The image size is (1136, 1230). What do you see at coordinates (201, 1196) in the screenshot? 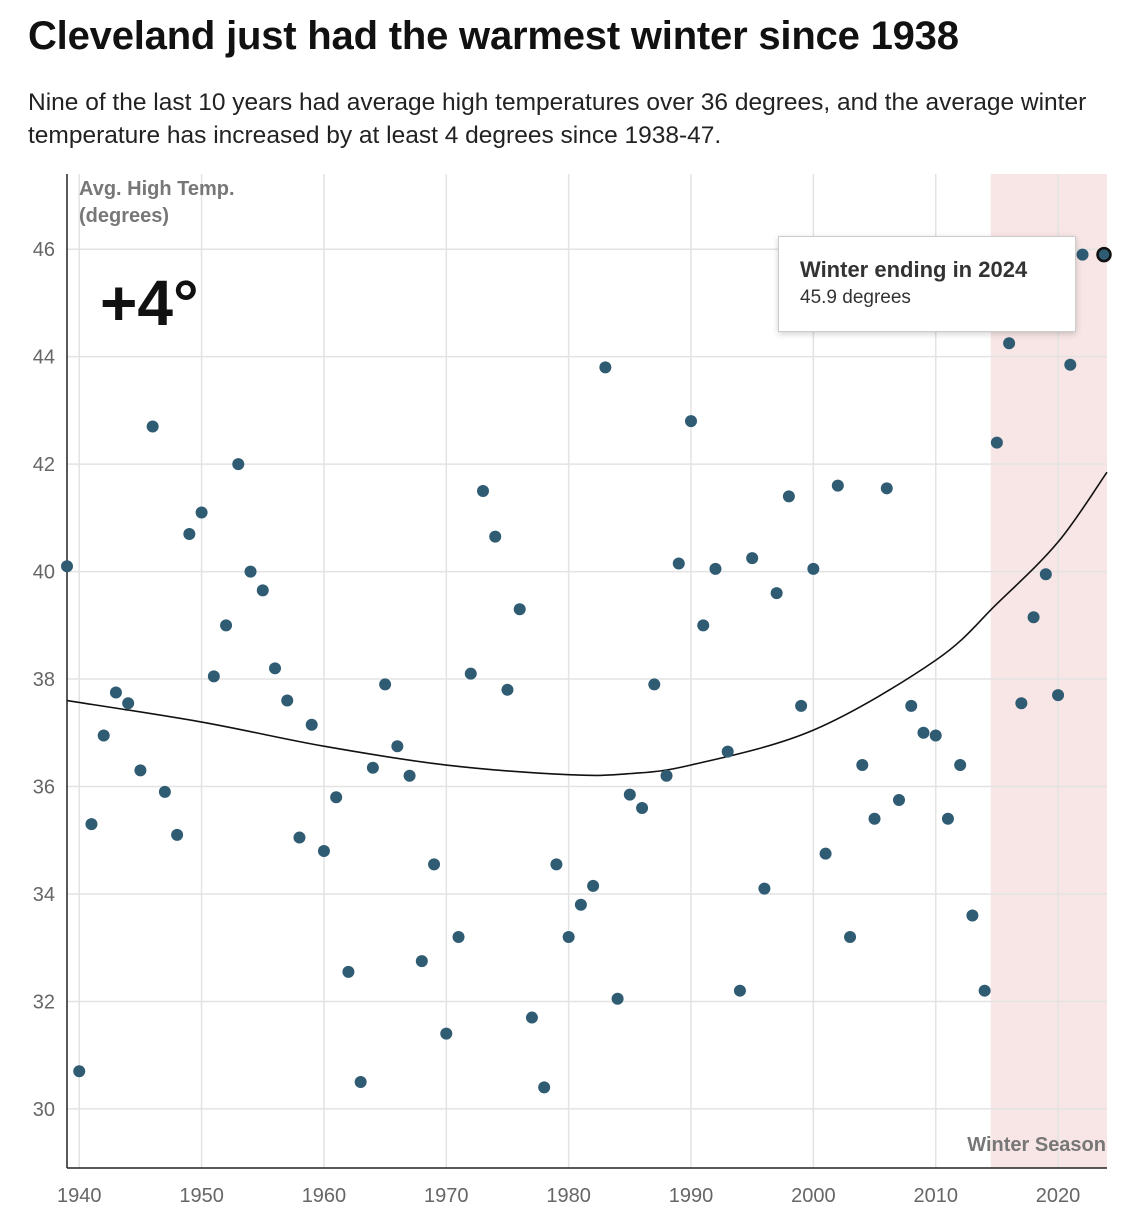
I see `x-tick-label: 1950` at bounding box center [201, 1196].